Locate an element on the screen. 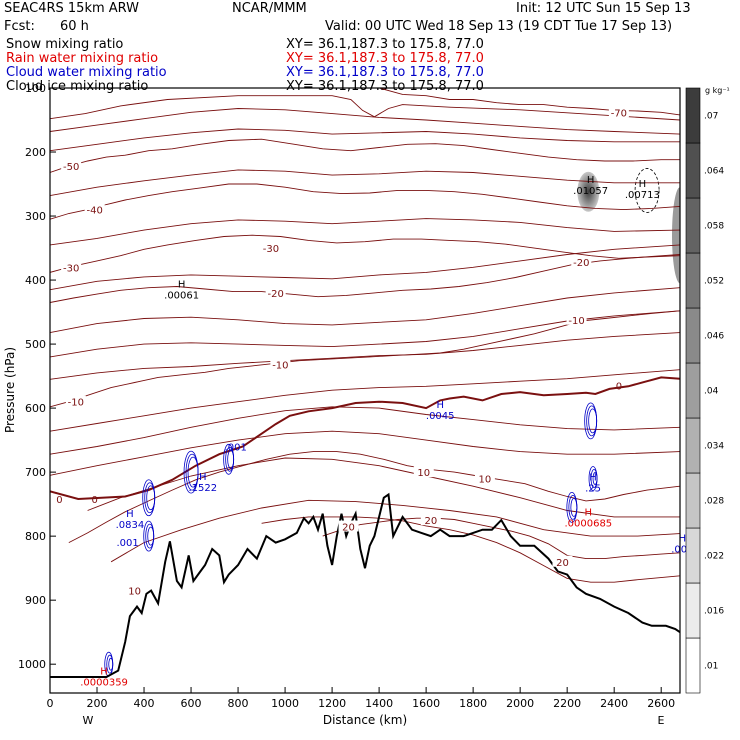  colorbar-level-label: .034 is located at coordinates (714, 447).